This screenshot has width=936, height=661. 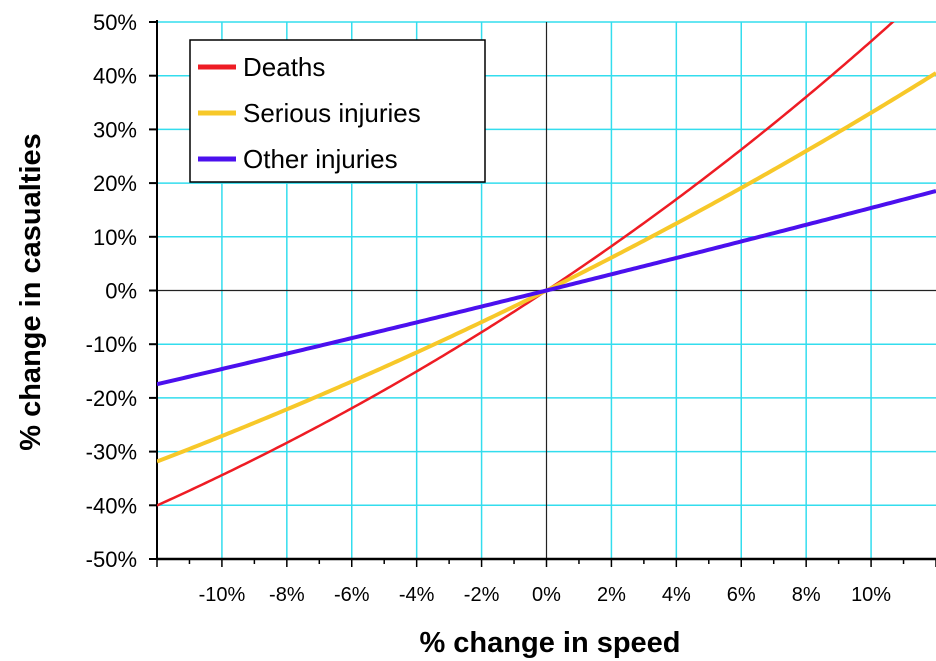 I want to click on x-tick-label: 10%, so click(x=871, y=595).